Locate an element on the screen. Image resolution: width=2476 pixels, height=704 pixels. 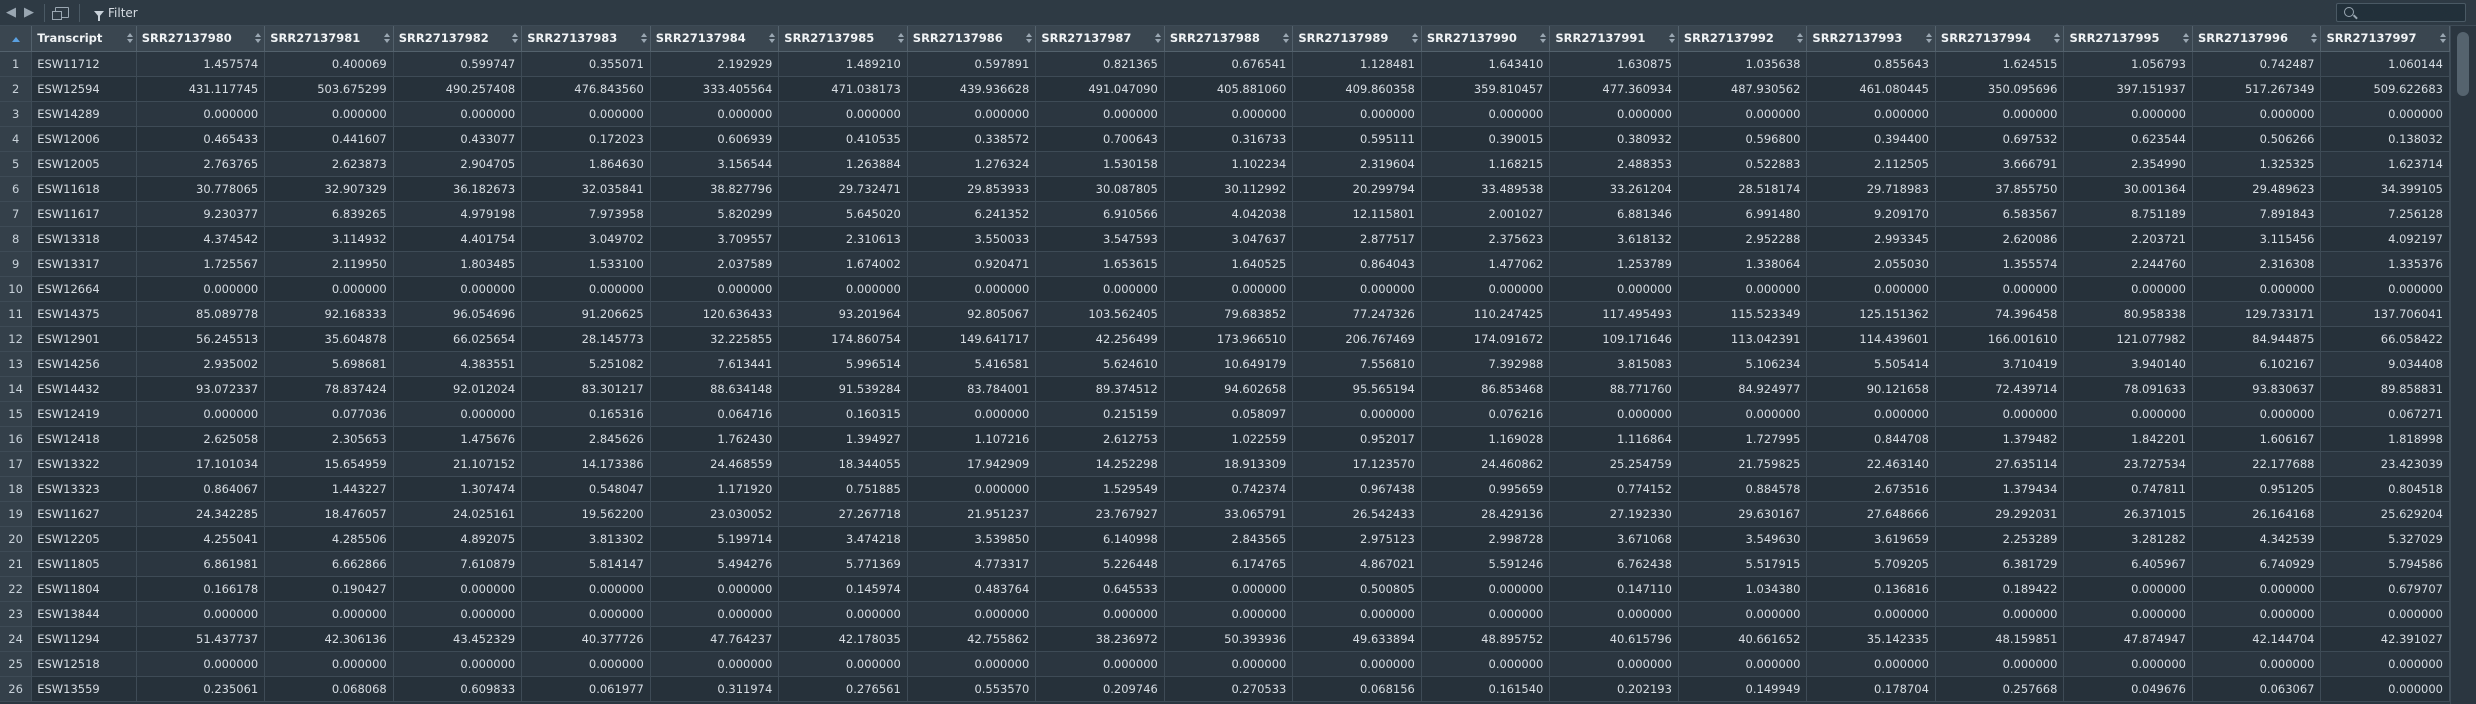
value-cell: 3.666791 is located at coordinates (2000, 164).